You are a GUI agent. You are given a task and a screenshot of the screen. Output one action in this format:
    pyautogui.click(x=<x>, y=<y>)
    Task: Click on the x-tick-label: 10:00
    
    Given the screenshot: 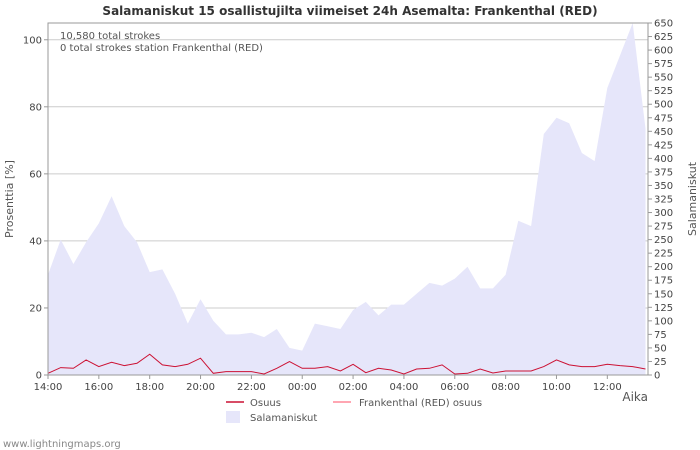 What is the action you would take?
    pyautogui.click(x=556, y=387)
    